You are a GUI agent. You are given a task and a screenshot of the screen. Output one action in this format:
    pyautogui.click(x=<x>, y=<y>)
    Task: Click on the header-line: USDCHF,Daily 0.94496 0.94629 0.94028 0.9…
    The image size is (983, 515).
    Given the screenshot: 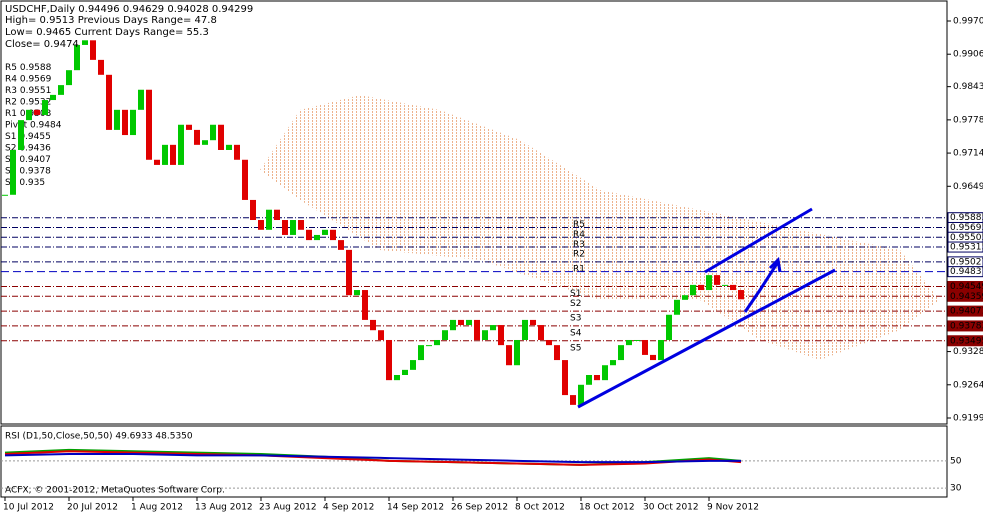 What is the action you would take?
    pyautogui.click(x=129, y=9)
    